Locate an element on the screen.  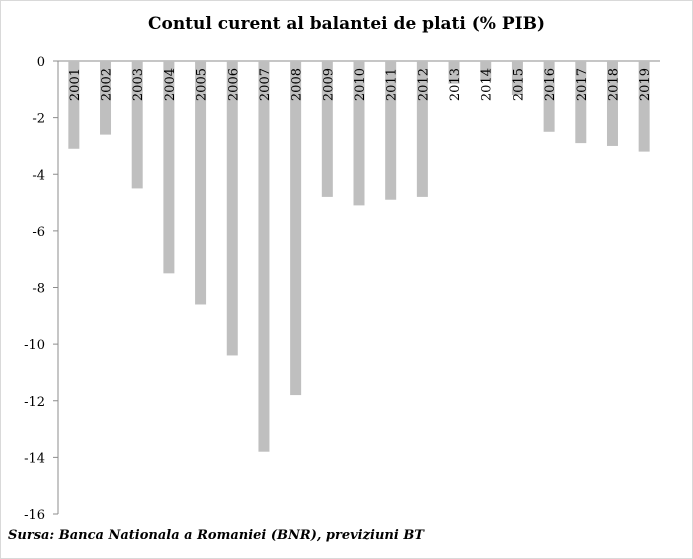
x-category-label: 2013 is located at coordinates (455, 84).